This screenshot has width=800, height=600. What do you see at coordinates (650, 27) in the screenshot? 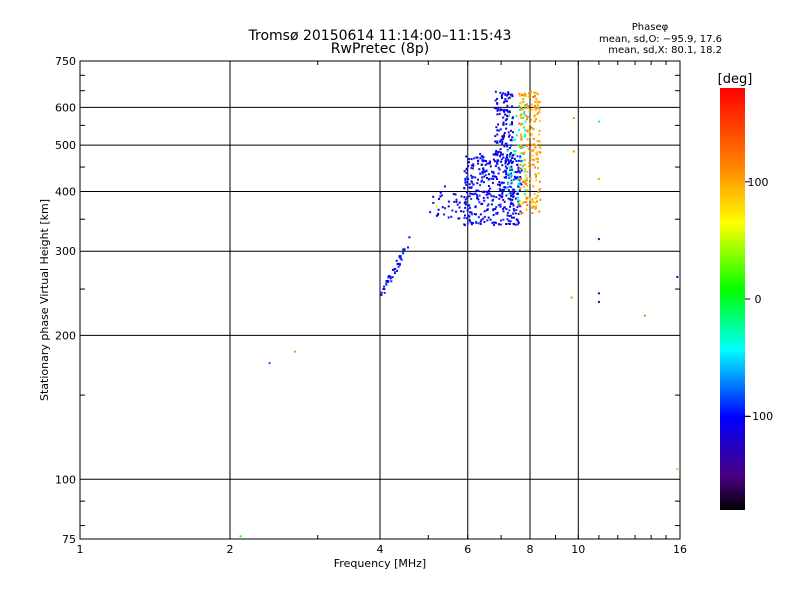
I see `phase-stats-heading: Phaseφ` at bounding box center [650, 27].